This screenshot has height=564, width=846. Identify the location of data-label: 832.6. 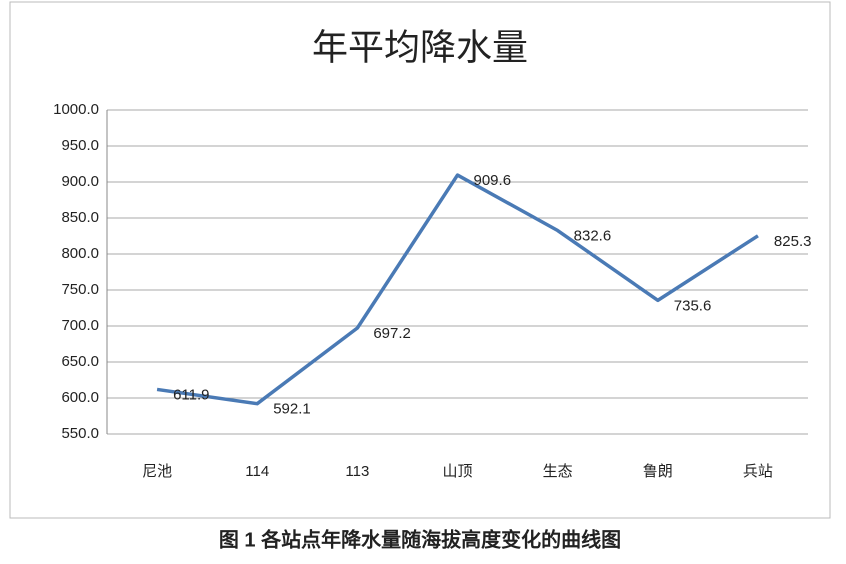
(593, 235).